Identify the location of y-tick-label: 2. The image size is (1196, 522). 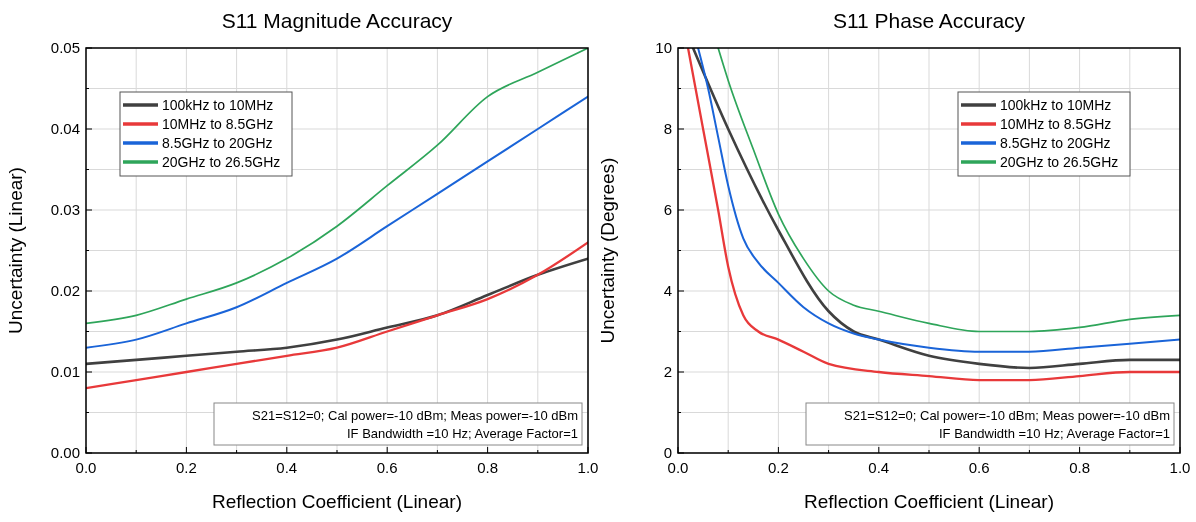
(667, 371).